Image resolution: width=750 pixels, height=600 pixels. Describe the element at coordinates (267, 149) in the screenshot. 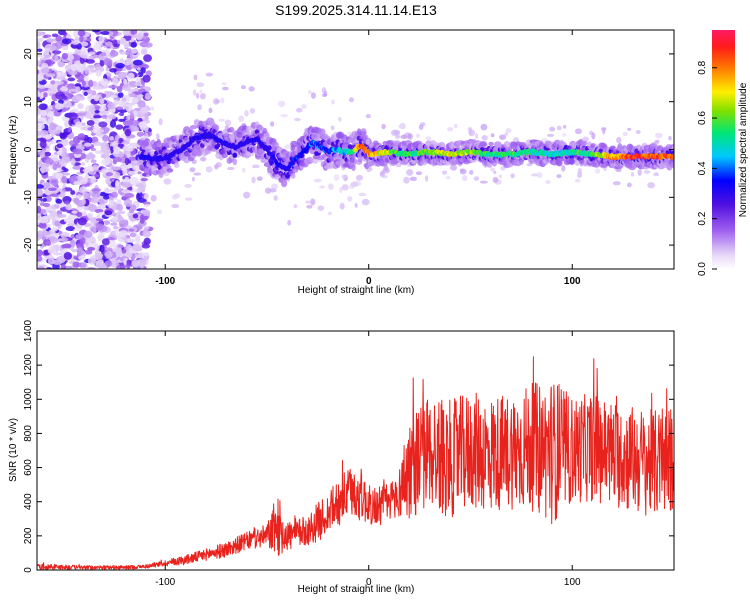

I see `ridge-core-blob` at that location.